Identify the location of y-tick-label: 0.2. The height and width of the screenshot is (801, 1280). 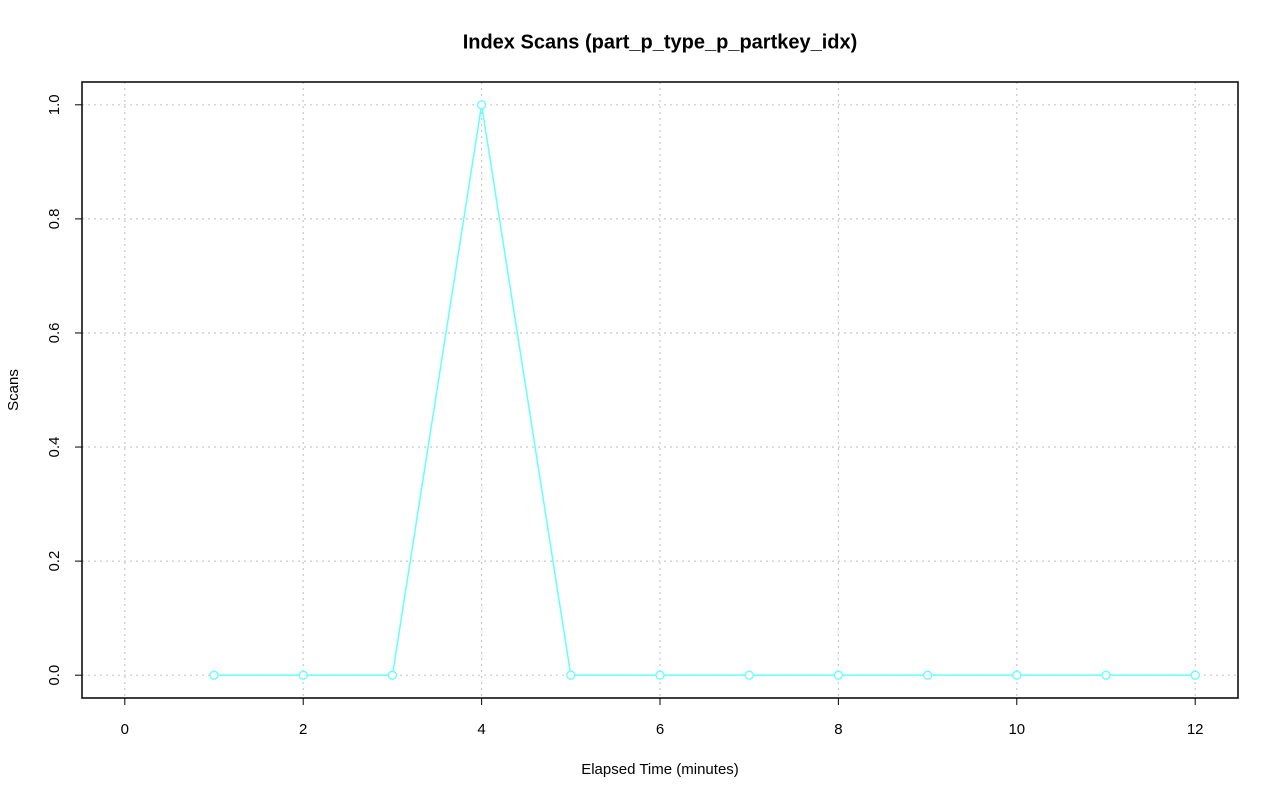
(54, 561).